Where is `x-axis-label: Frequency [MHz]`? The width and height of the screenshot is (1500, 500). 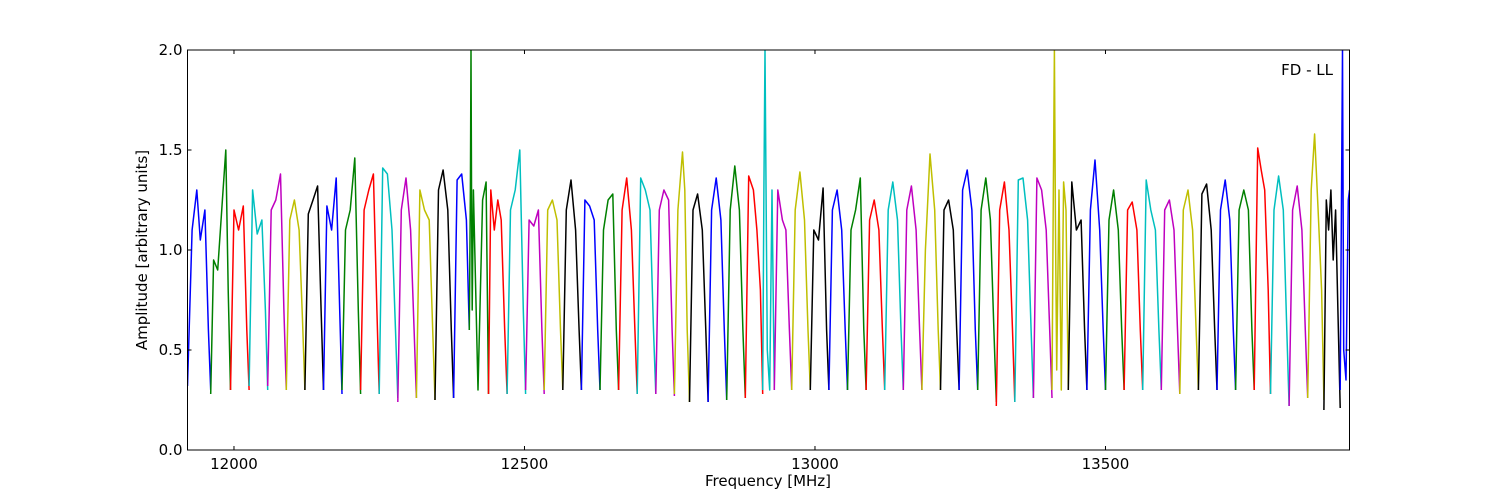 x-axis-label: Frequency [MHz] is located at coordinates (768, 481).